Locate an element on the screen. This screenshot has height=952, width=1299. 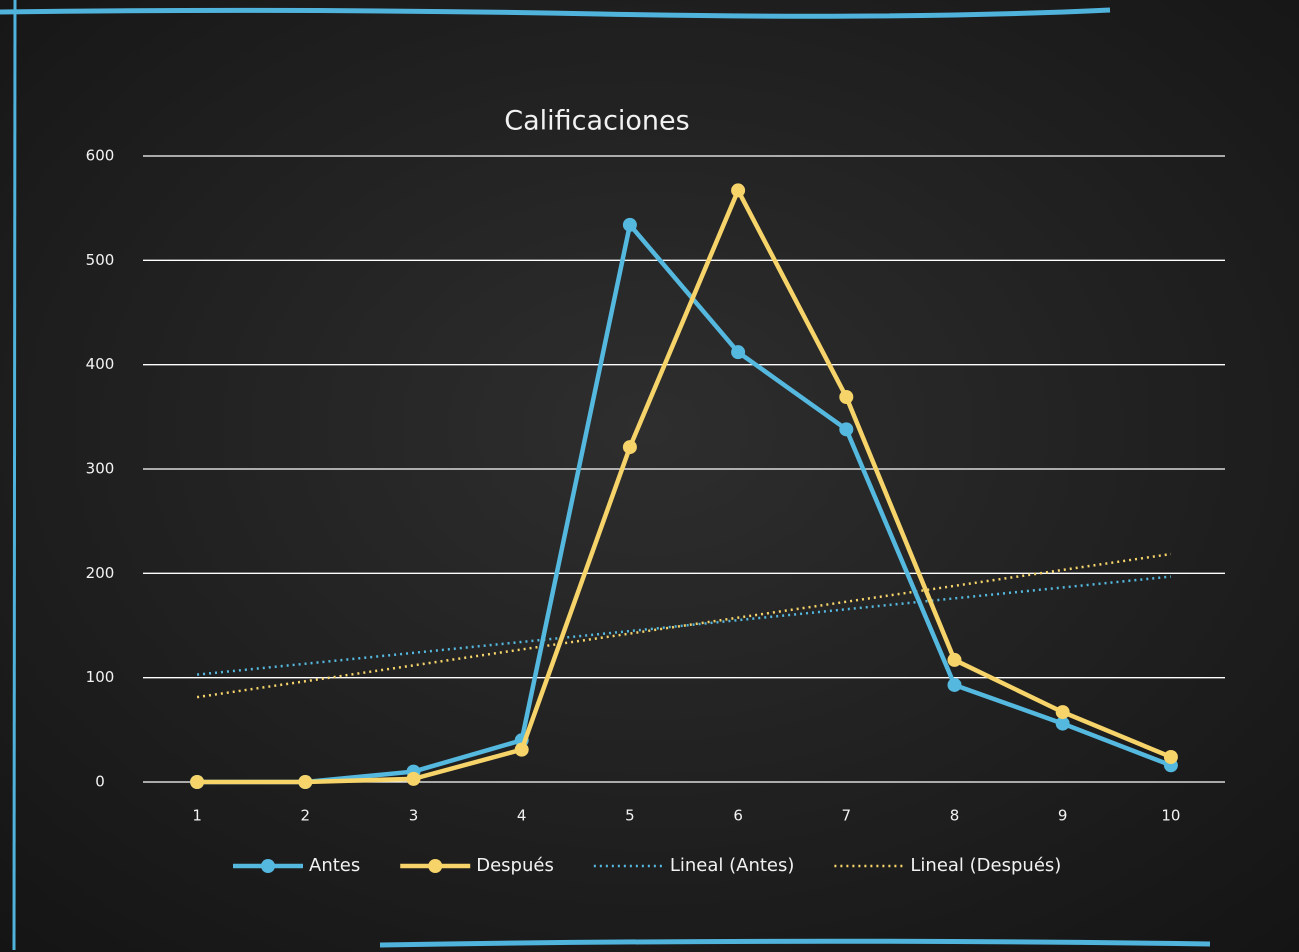
frame-bottom is located at coordinates (795, 943).